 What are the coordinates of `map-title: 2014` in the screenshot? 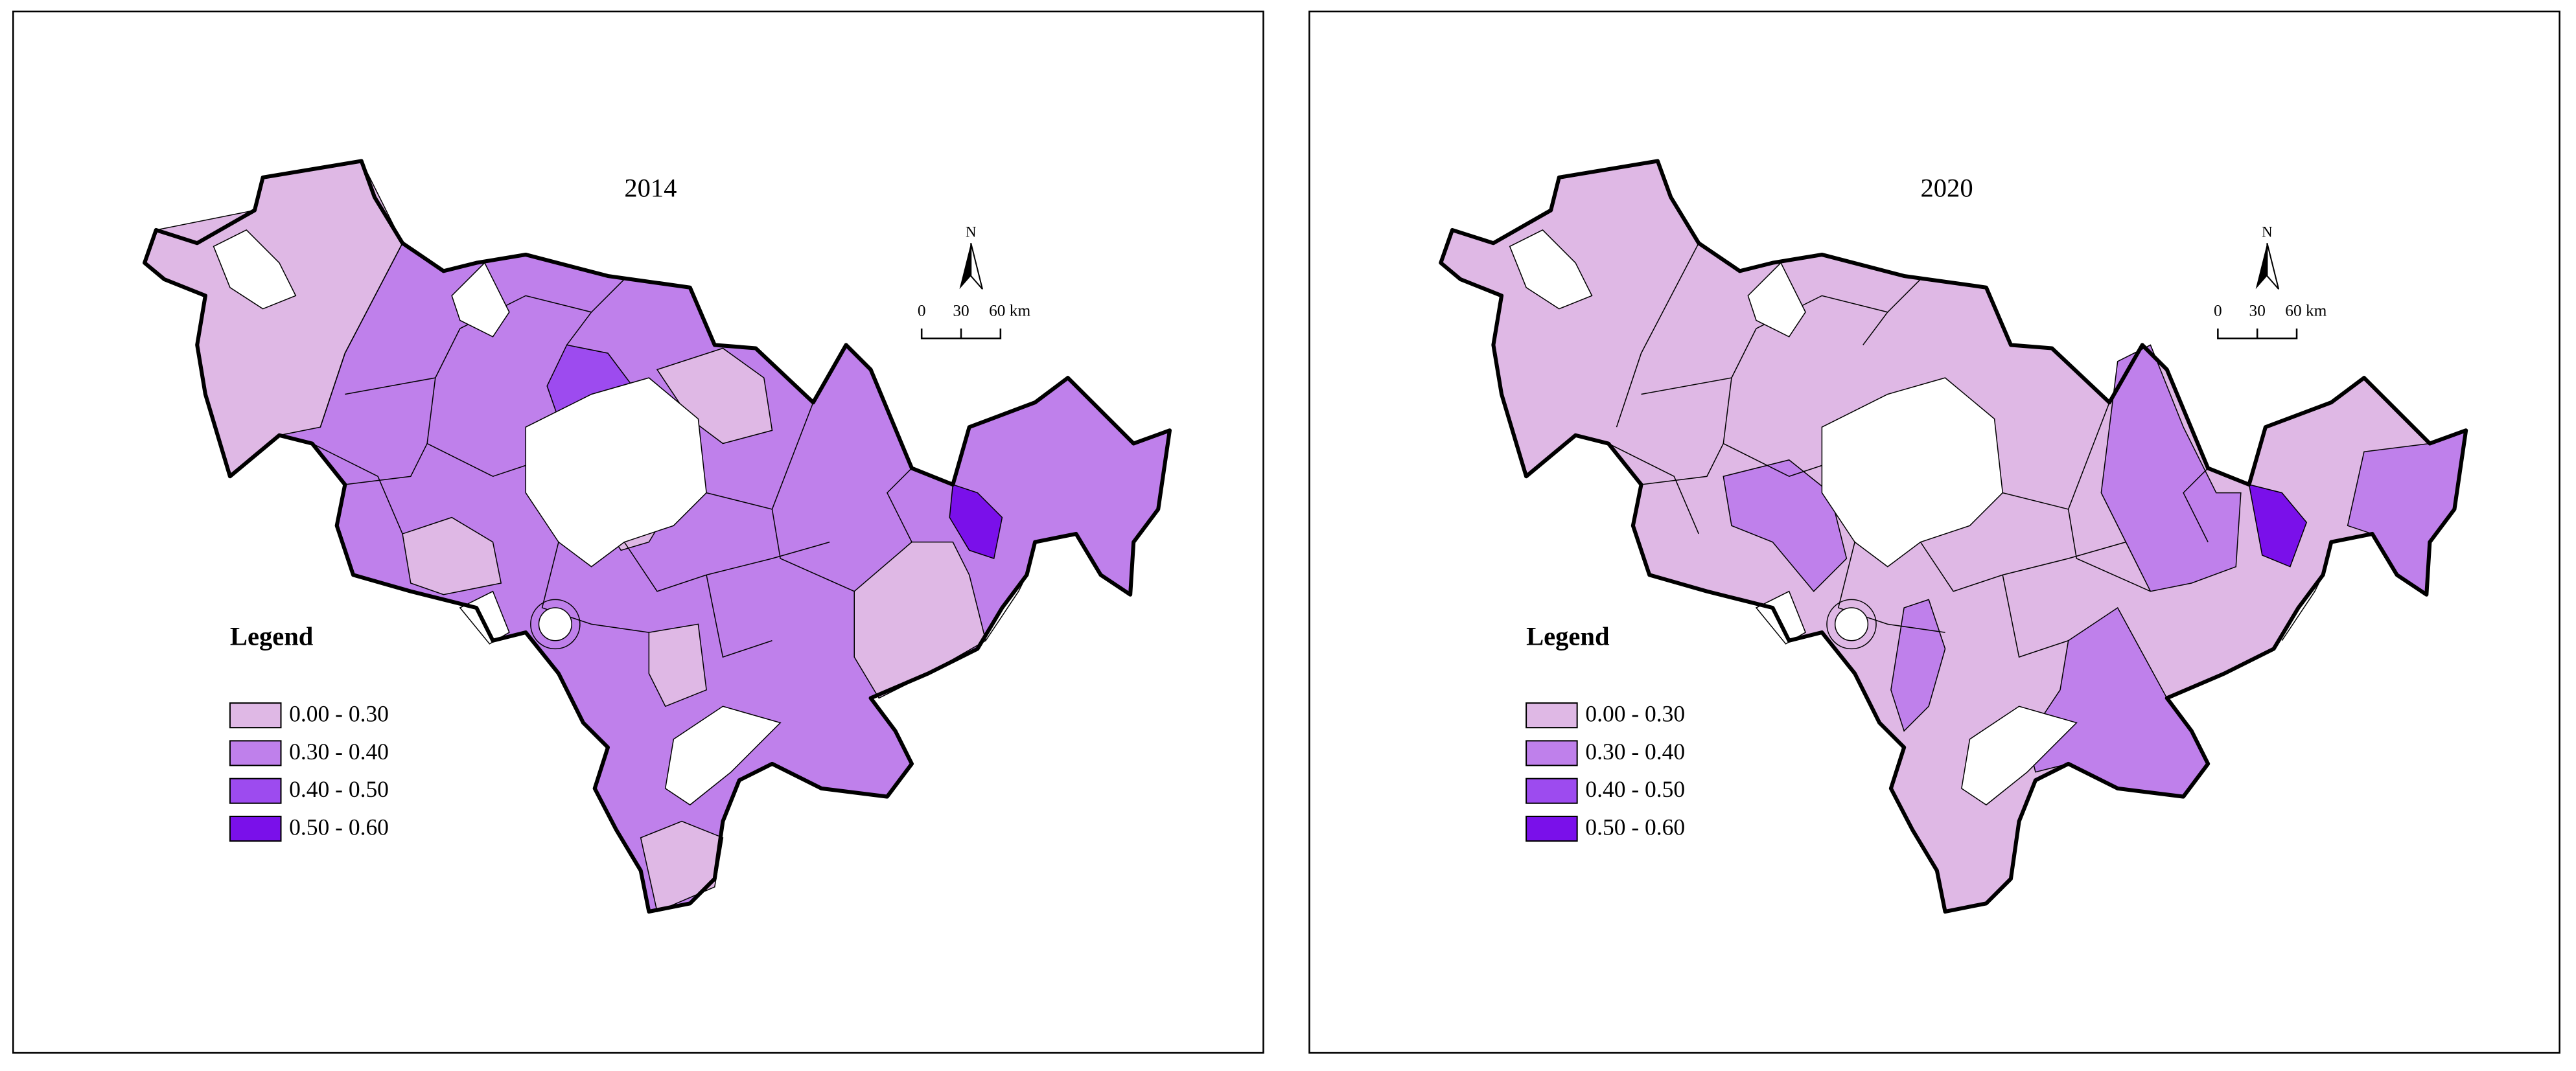 It's located at (650, 188).